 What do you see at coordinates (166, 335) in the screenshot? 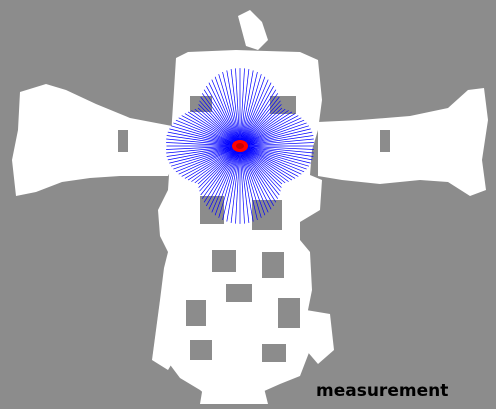
I see `free-region-bottom-left` at bounding box center [166, 335].